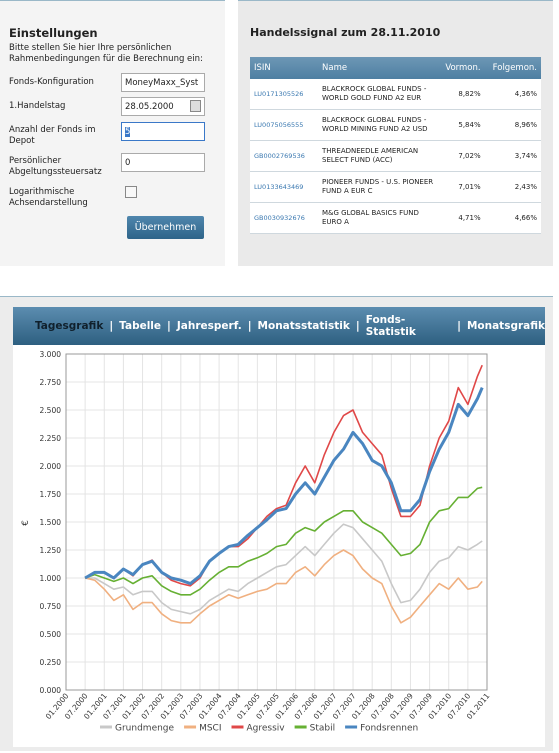 Image resolution: width=559 pixels, height=753 pixels. Describe the element at coordinates (461, 94) in the screenshot. I see `percent-cell: 8,82%` at that location.